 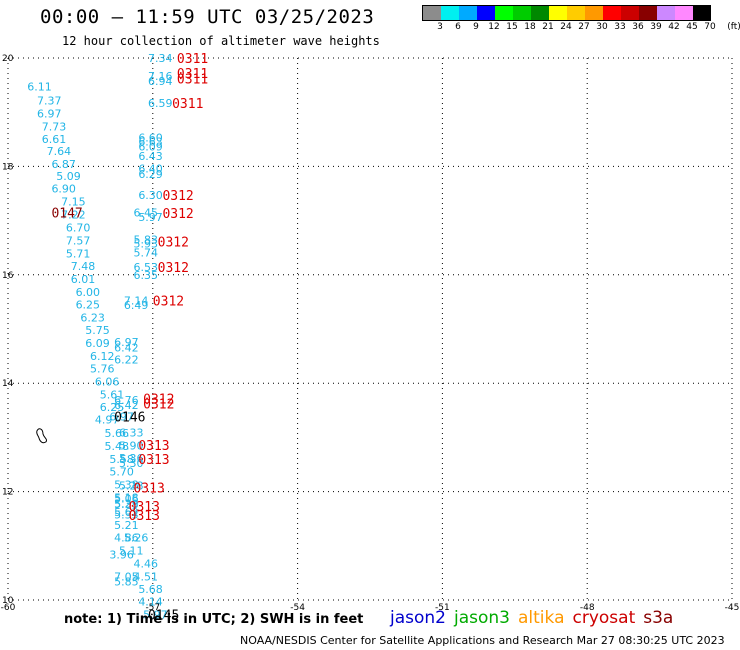 What do you see at coordinates (107, 420) in the screenshot?
I see `swh-value-label: 4.97` at bounding box center [107, 420].